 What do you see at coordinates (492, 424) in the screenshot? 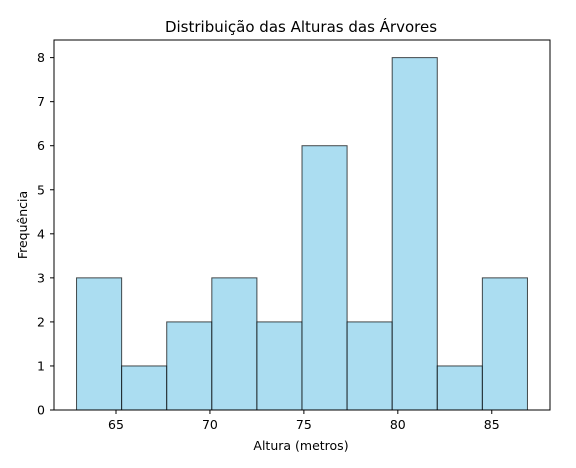
I see `x-tick-label-4: 85` at bounding box center [492, 424].